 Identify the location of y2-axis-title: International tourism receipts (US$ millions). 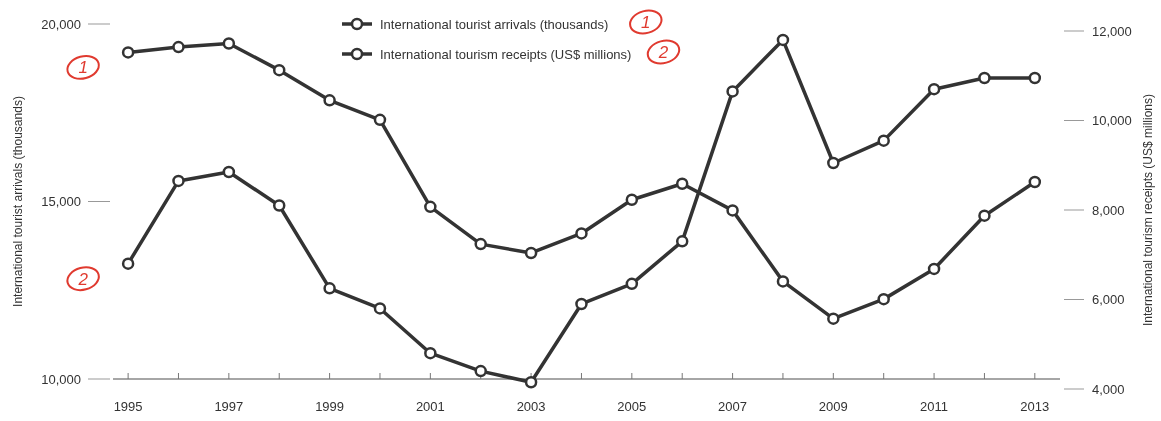
(1148, 210).